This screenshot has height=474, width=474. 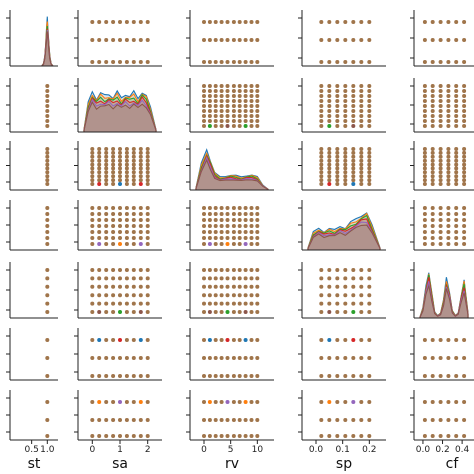 What do you see at coordinates (47, 49) in the screenshot?
I see `density-curve-st` at bounding box center [47, 49].